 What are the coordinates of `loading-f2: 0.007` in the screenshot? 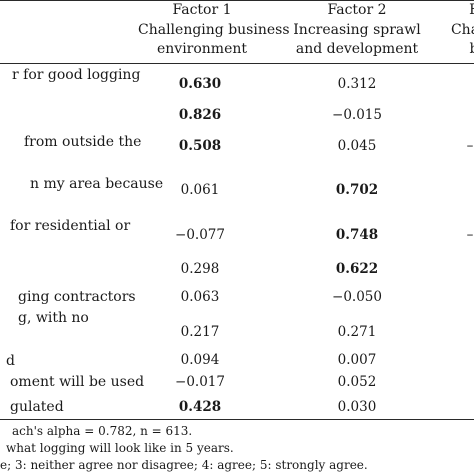 It's located at (357, 360).